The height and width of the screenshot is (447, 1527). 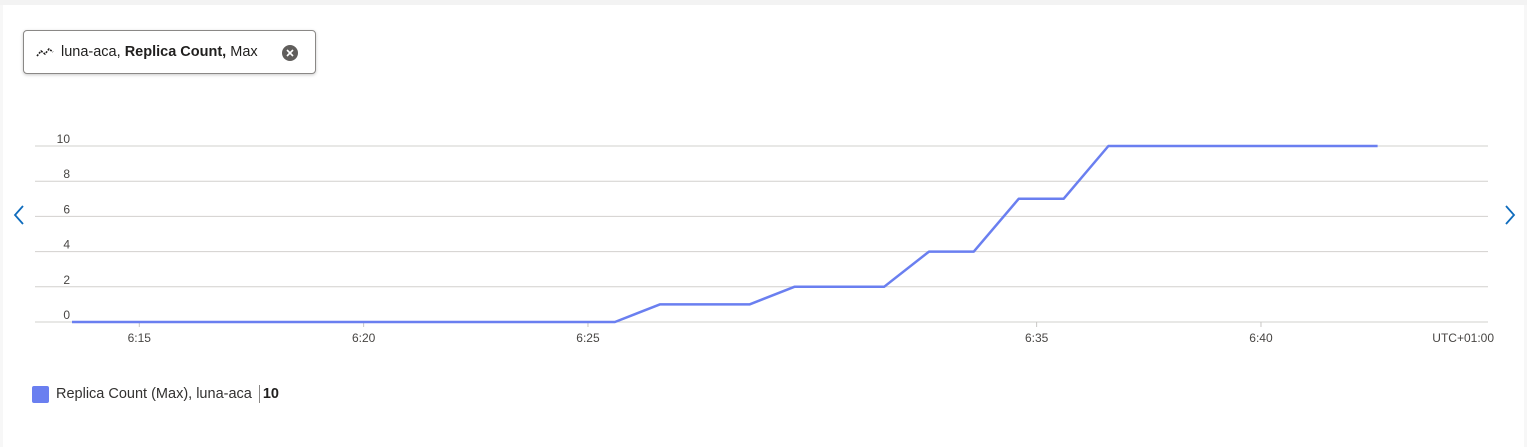 What do you see at coordinates (64, 139) in the screenshot?
I see `y-tick-label-5: 10` at bounding box center [64, 139].